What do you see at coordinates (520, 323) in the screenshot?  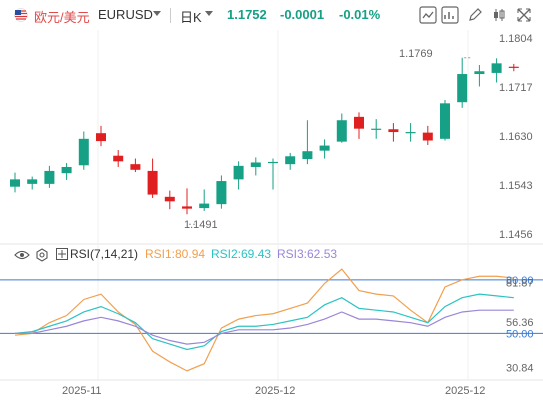 I see `rsi-axis-label: 56.36` at bounding box center [520, 323].